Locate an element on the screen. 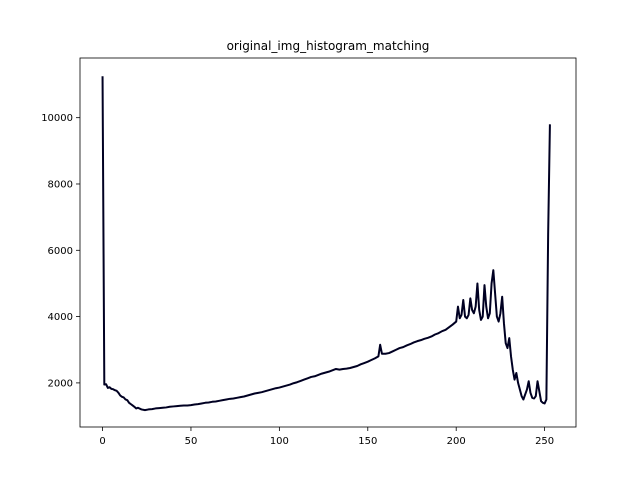 The image size is (640, 480). x-tick-label: 150 is located at coordinates (367, 441).